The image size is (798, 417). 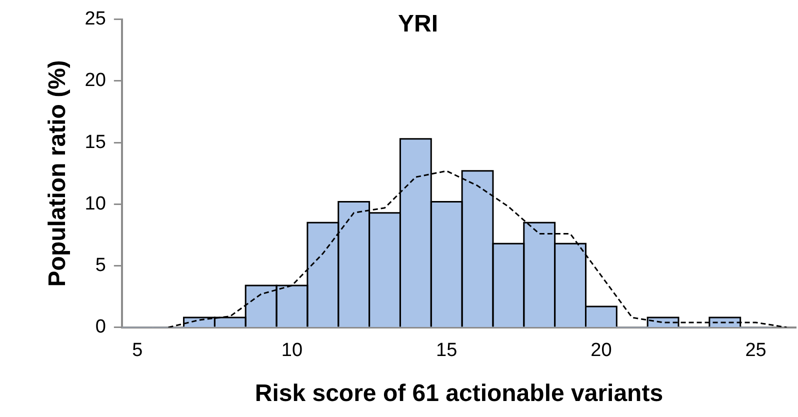 What do you see at coordinates (418, 24) in the screenshot?
I see `chart-title: YRI` at bounding box center [418, 24].